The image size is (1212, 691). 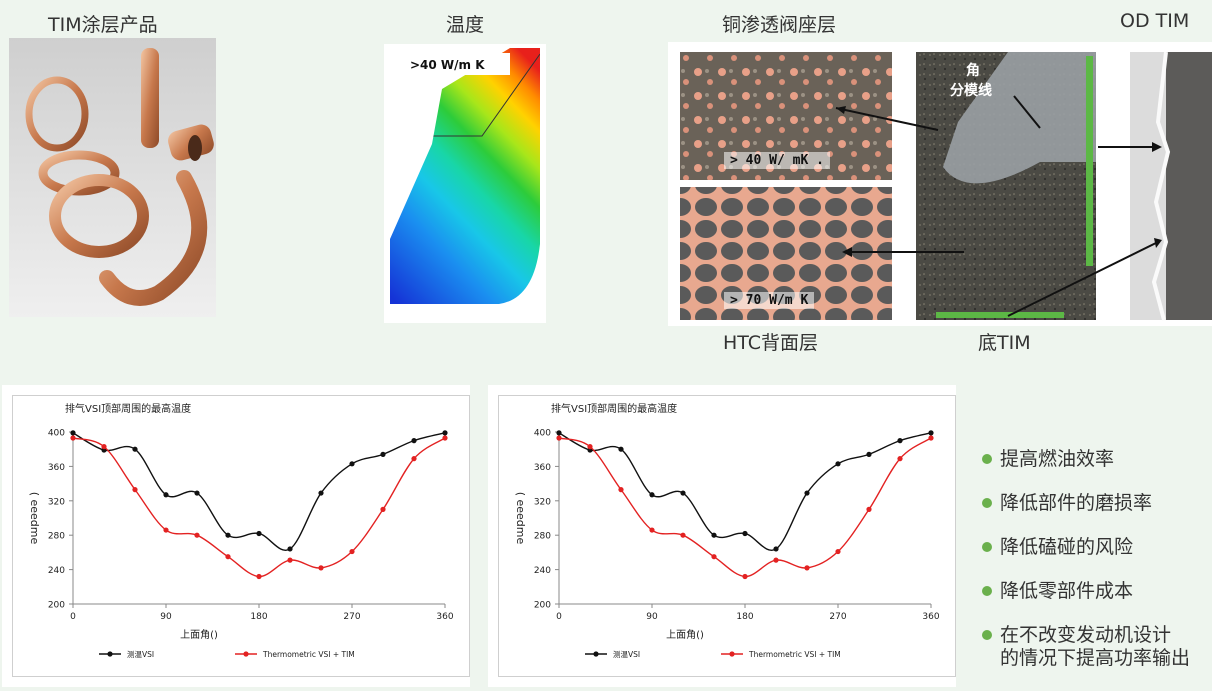 I want to click on micrograph-bottom-label: > 70 W/m K, so click(x=769, y=300).